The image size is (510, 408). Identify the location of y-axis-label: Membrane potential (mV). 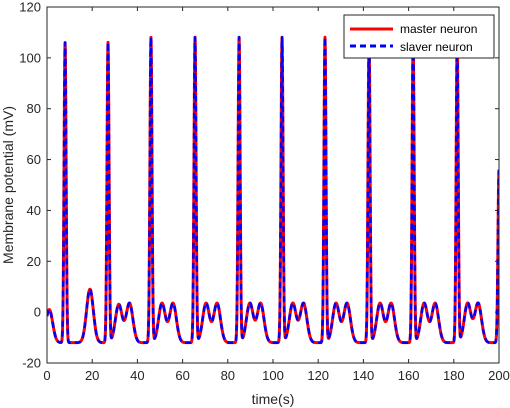
(8, 185).